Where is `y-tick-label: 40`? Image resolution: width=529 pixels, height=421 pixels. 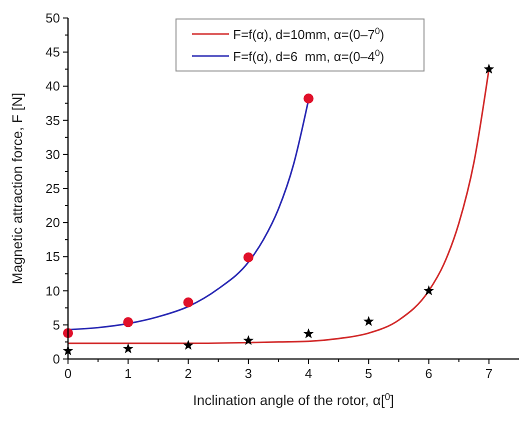 y-tick-label: 40 is located at coordinates (53, 86).